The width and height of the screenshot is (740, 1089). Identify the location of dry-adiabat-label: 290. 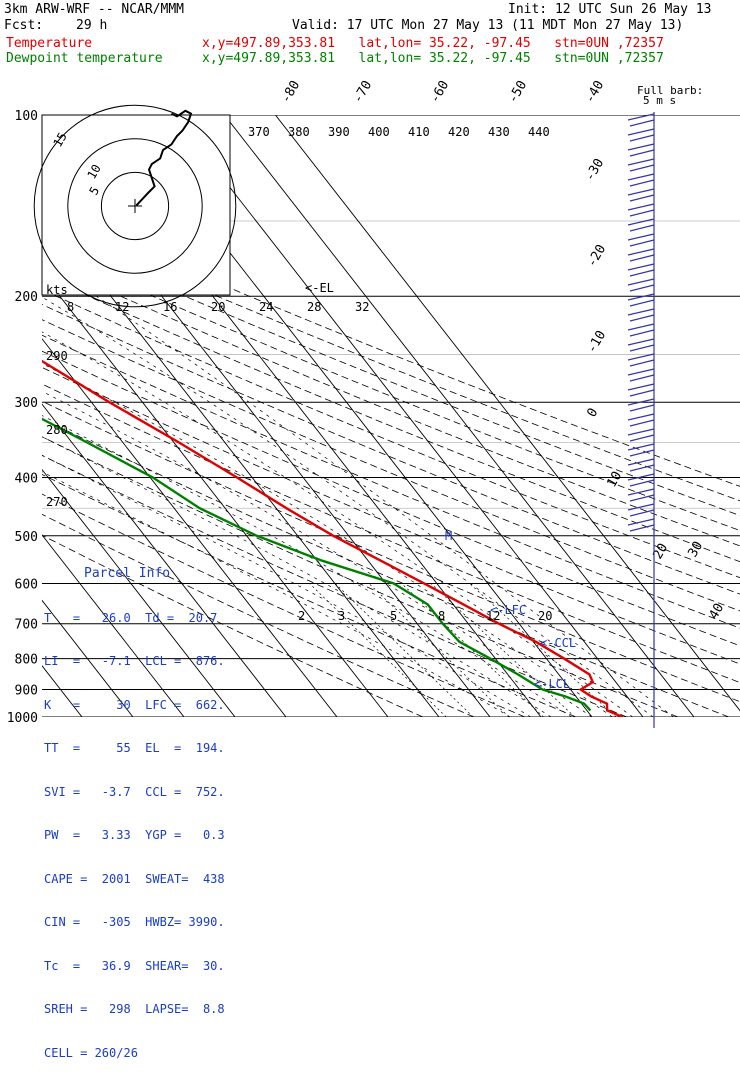
(57, 356).